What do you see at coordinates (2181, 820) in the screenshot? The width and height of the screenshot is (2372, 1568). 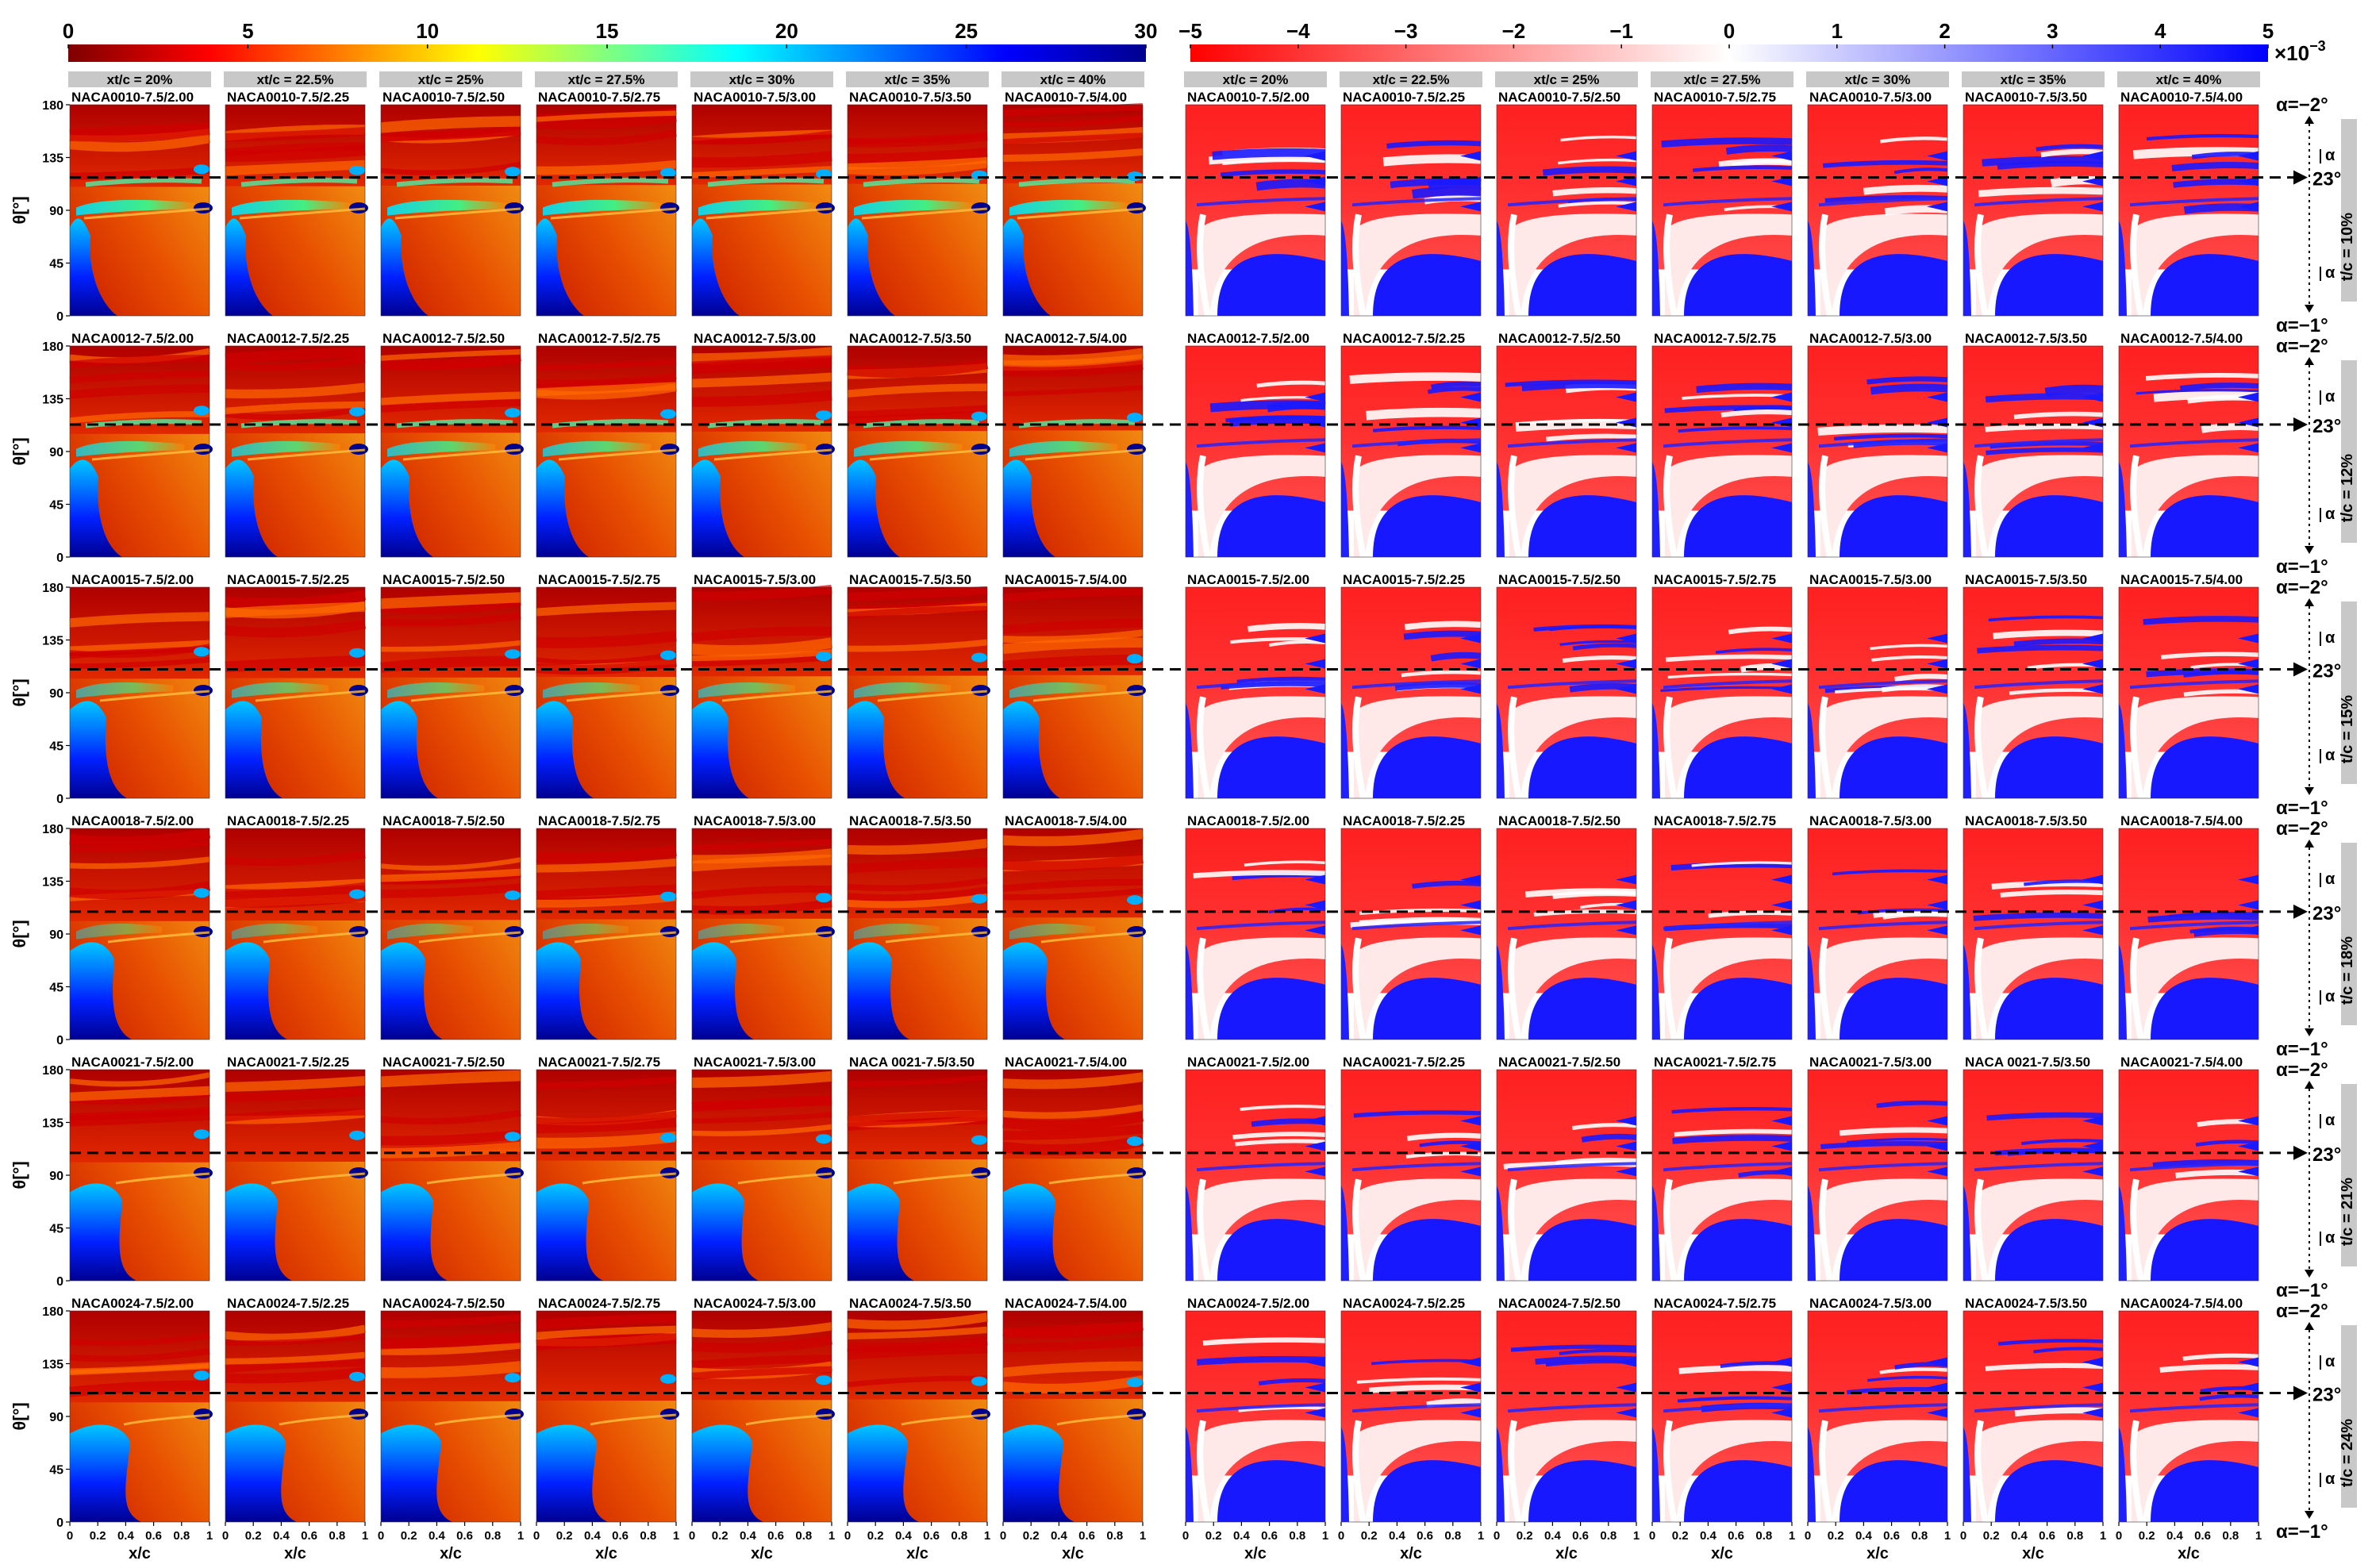 I see `panel-label: NACA0018-7.5/4.00` at bounding box center [2181, 820].